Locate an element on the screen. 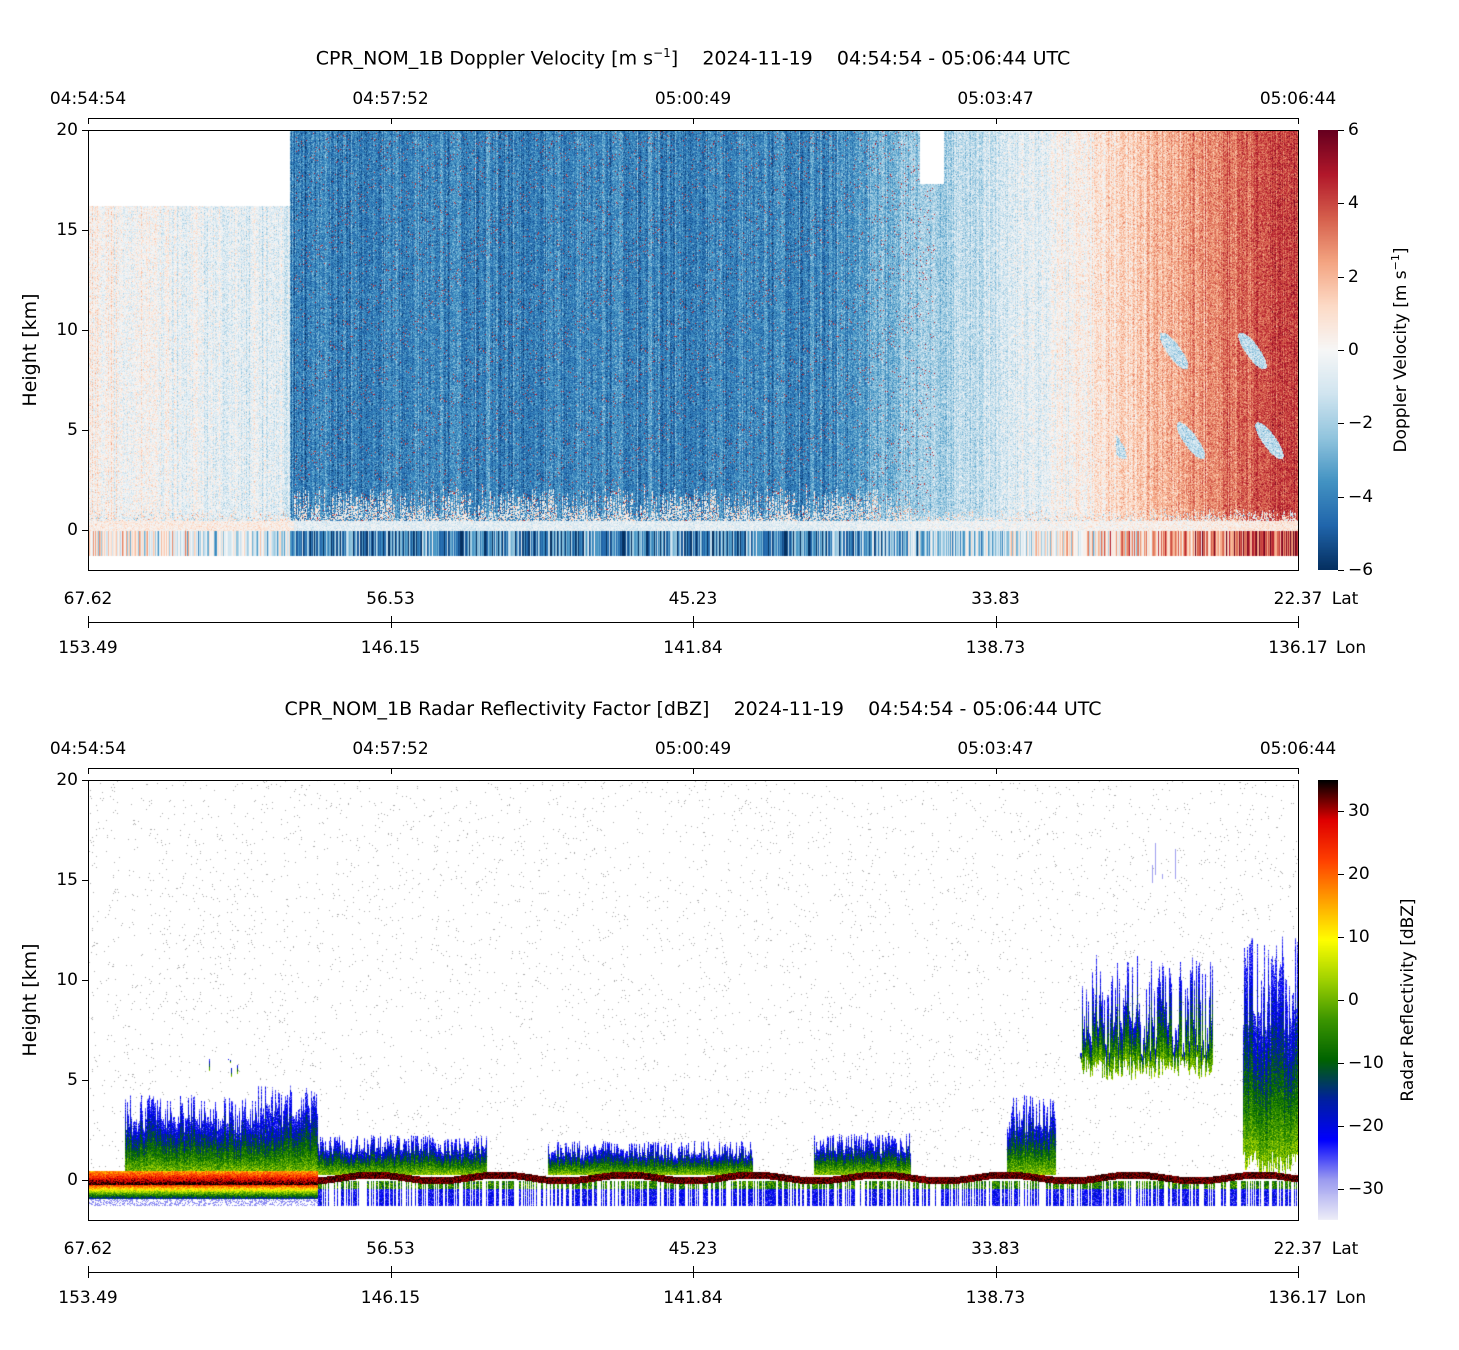 The height and width of the screenshot is (1350, 1459). reflectivity-colorbar is located at coordinates (1328, 1000).